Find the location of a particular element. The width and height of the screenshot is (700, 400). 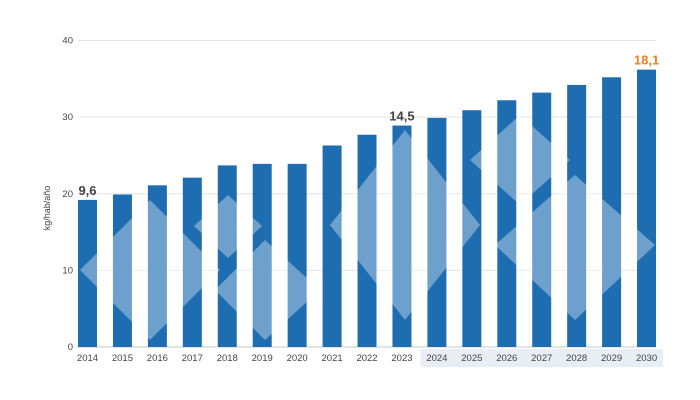

y-tick-label: 40 is located at coordinates (67, 41).